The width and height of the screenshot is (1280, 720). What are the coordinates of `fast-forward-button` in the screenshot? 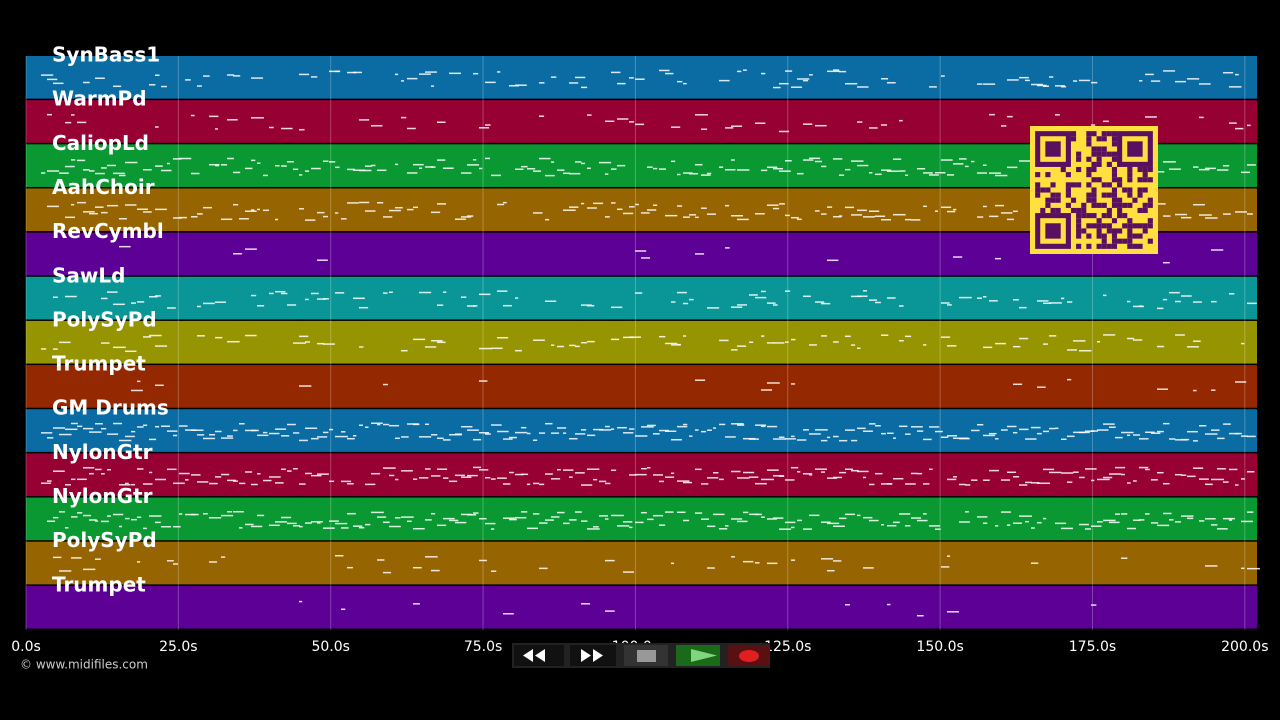 It's located at (593, 655).